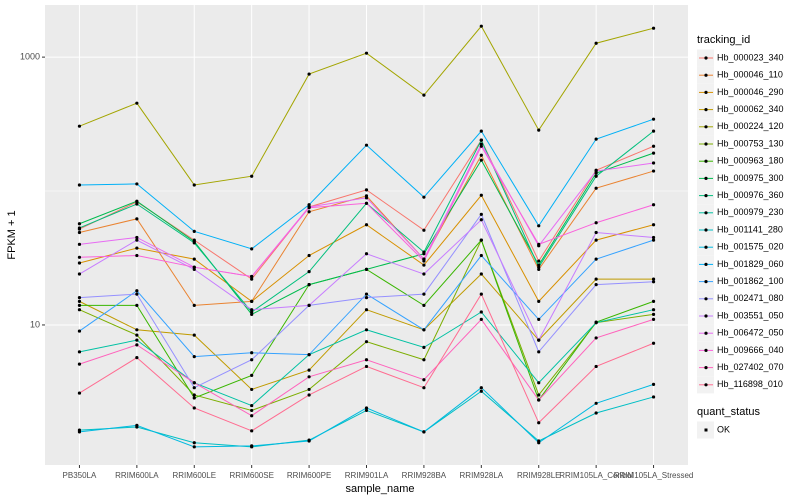 The width and height of the screenshot is (800, 500). What do you see at coordinates (309, 475) in the screenshot?
I see `x-tick-label: RRIM600PE` at bounding box center [309, 475].